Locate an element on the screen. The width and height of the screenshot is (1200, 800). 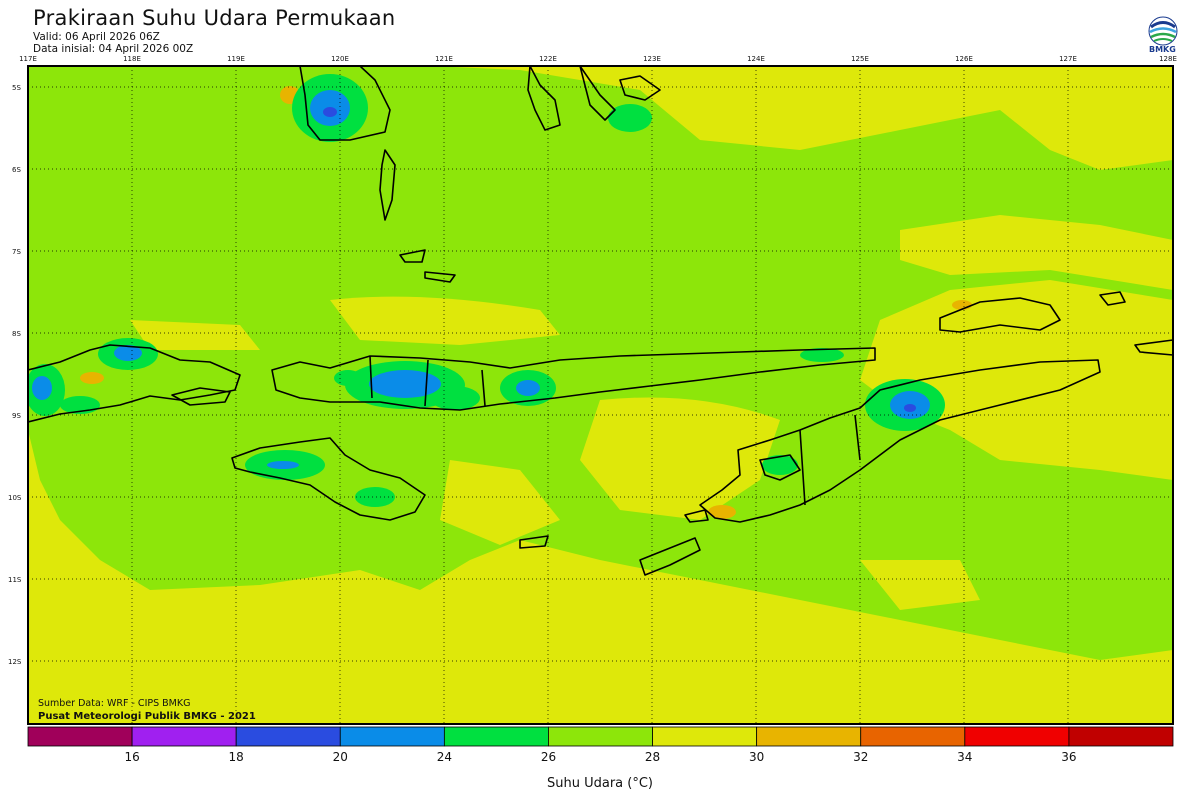
valid-time: Valid: 06 April 2026 06Z is located at coordinates (96, 37).